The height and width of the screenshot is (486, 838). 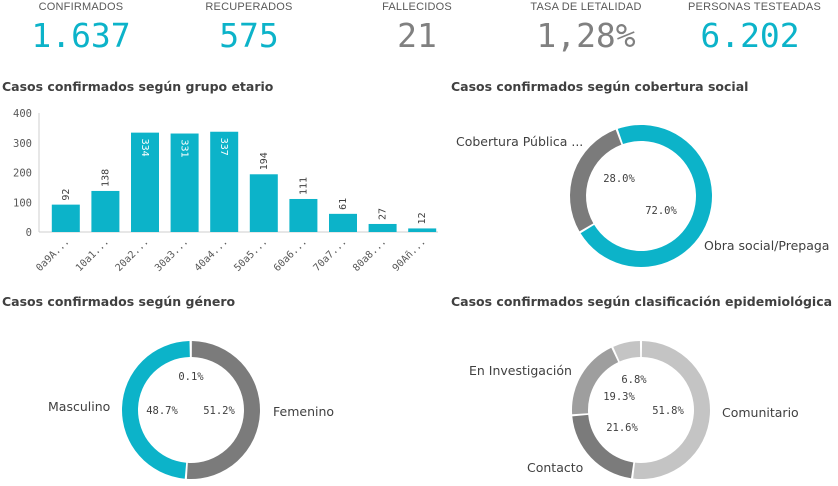 I want to click on kpi-label: PERSONAS TESTEADAS, so click(x=754, y=7).